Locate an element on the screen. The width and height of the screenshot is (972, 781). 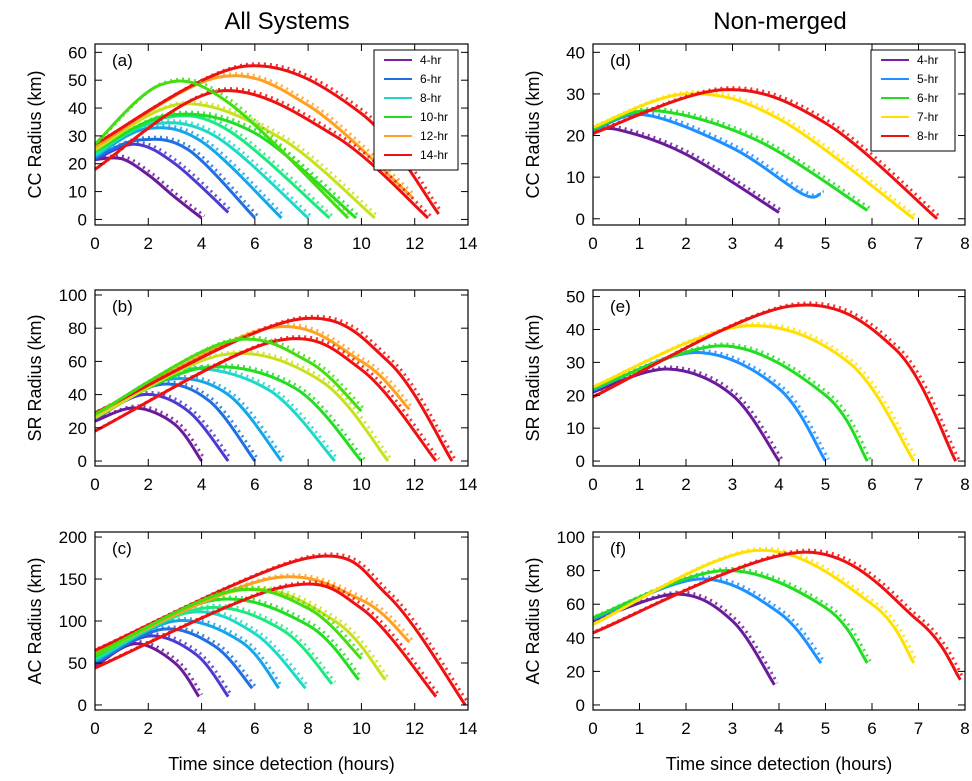
y-tick-label: 200 is located at coordinates (73, 537).